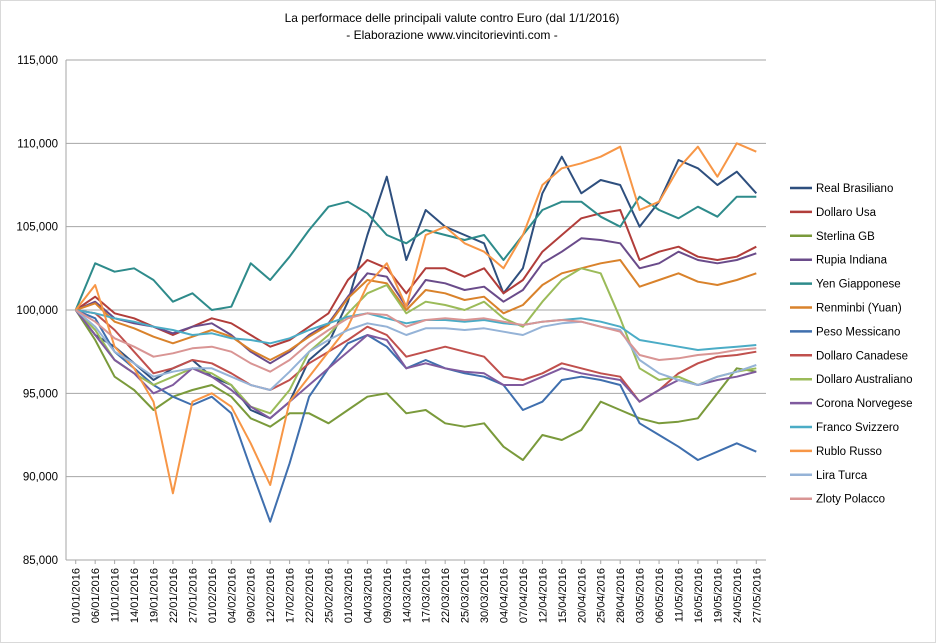 The height and width of the screenshot is (643, 936). Describe the element at coordinates (621, 595) in the screenshot. I see `x-tick-label: 28/04/2016` at that location.